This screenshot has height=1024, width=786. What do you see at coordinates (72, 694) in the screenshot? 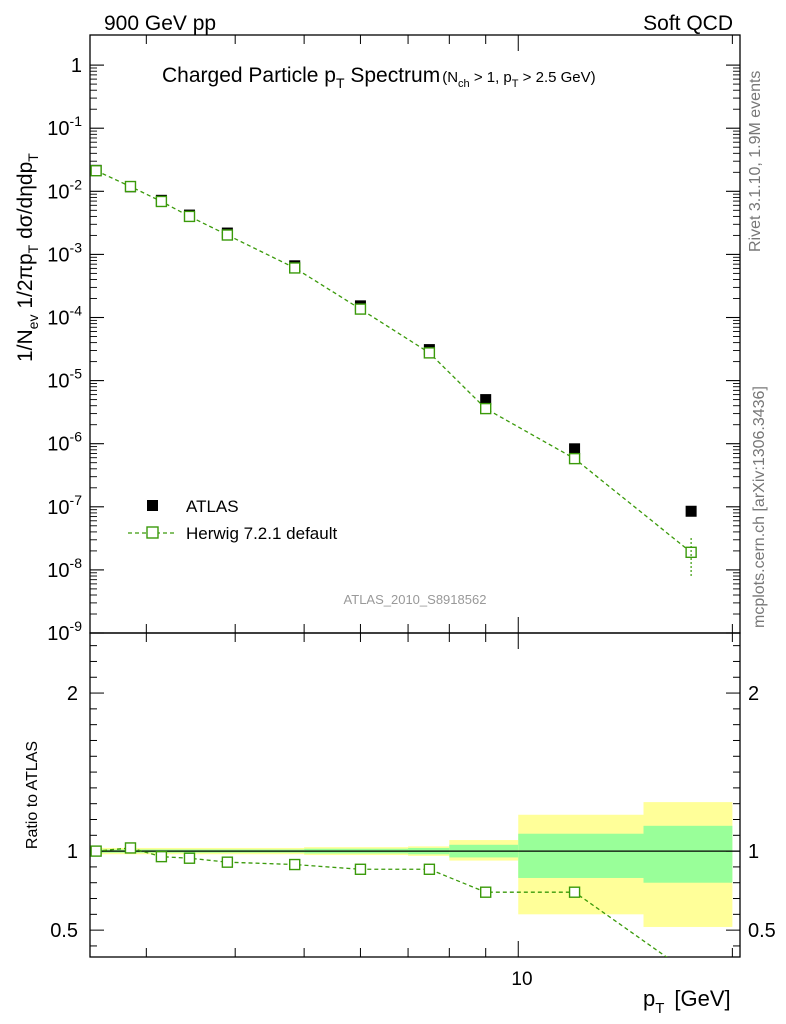
I see `ratio-y-tick-label: 2` at bounding box center [72, 694].